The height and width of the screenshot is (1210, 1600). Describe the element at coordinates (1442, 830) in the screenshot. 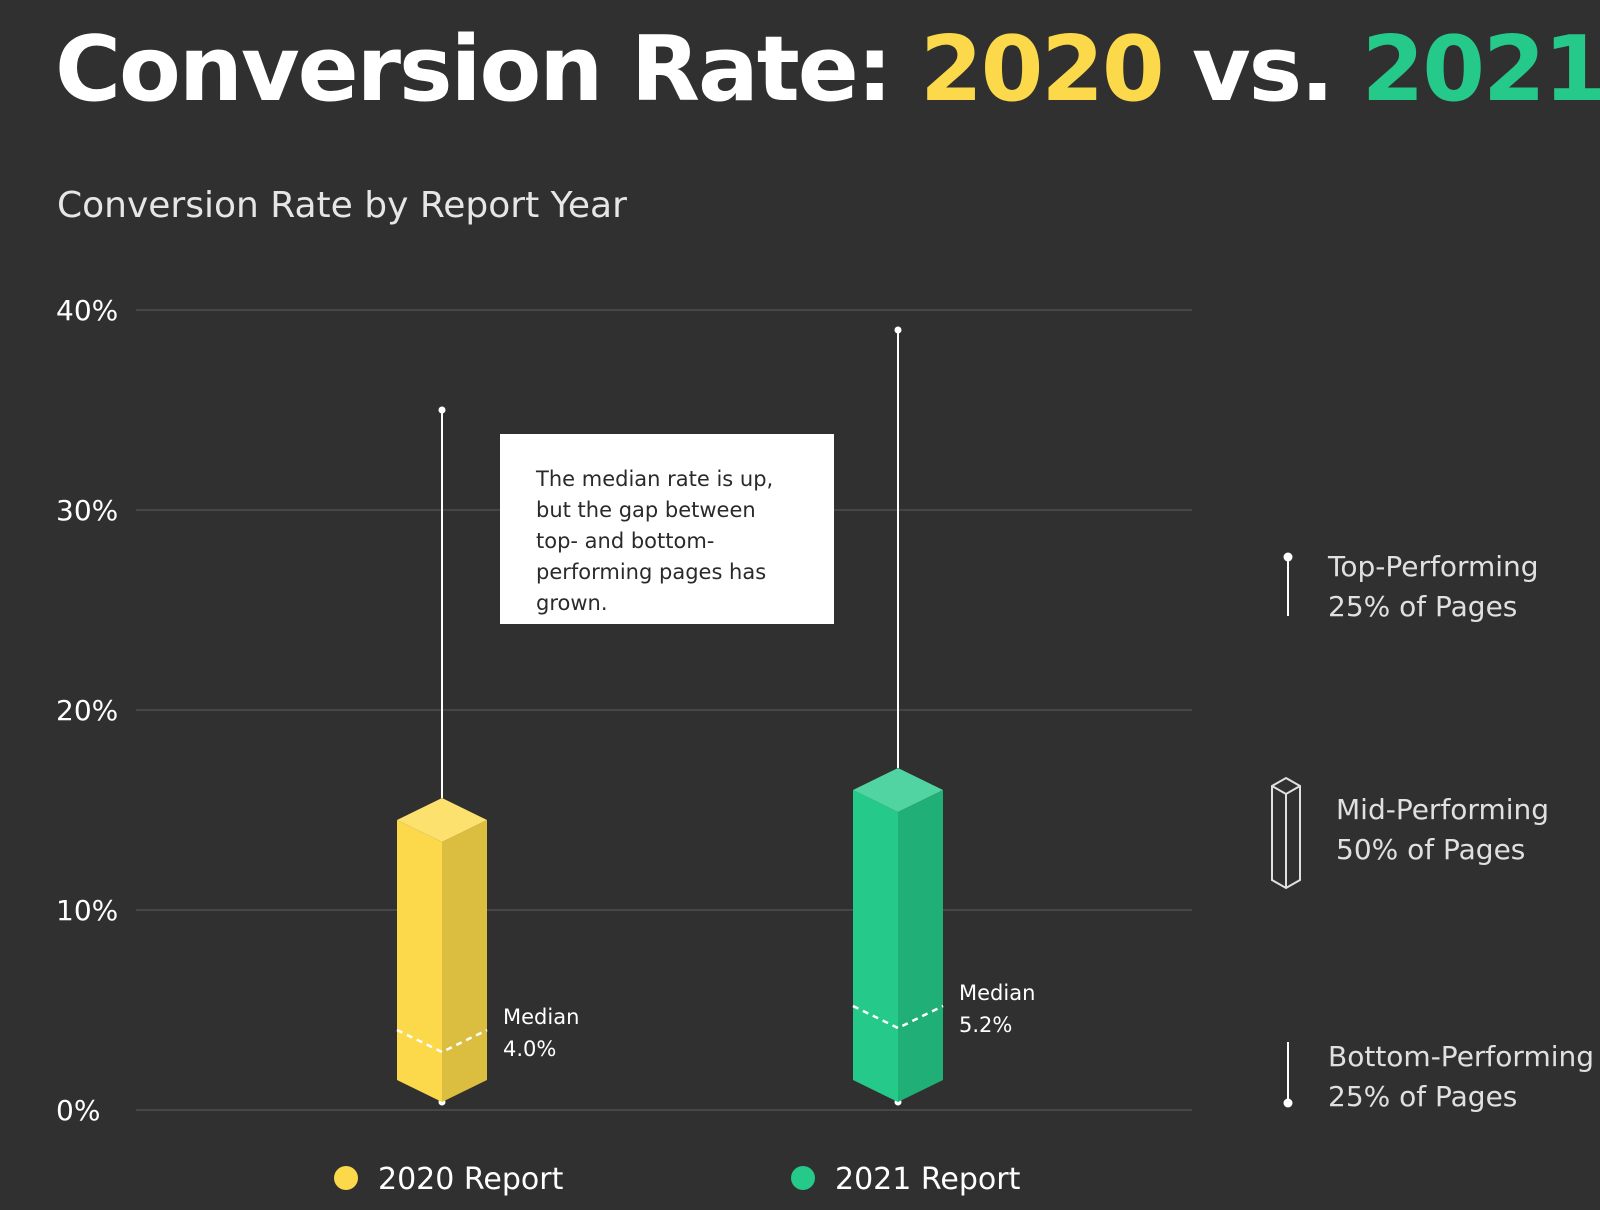

I see `key-mid-label: Mid-Performing 50% of Pages` at that location.